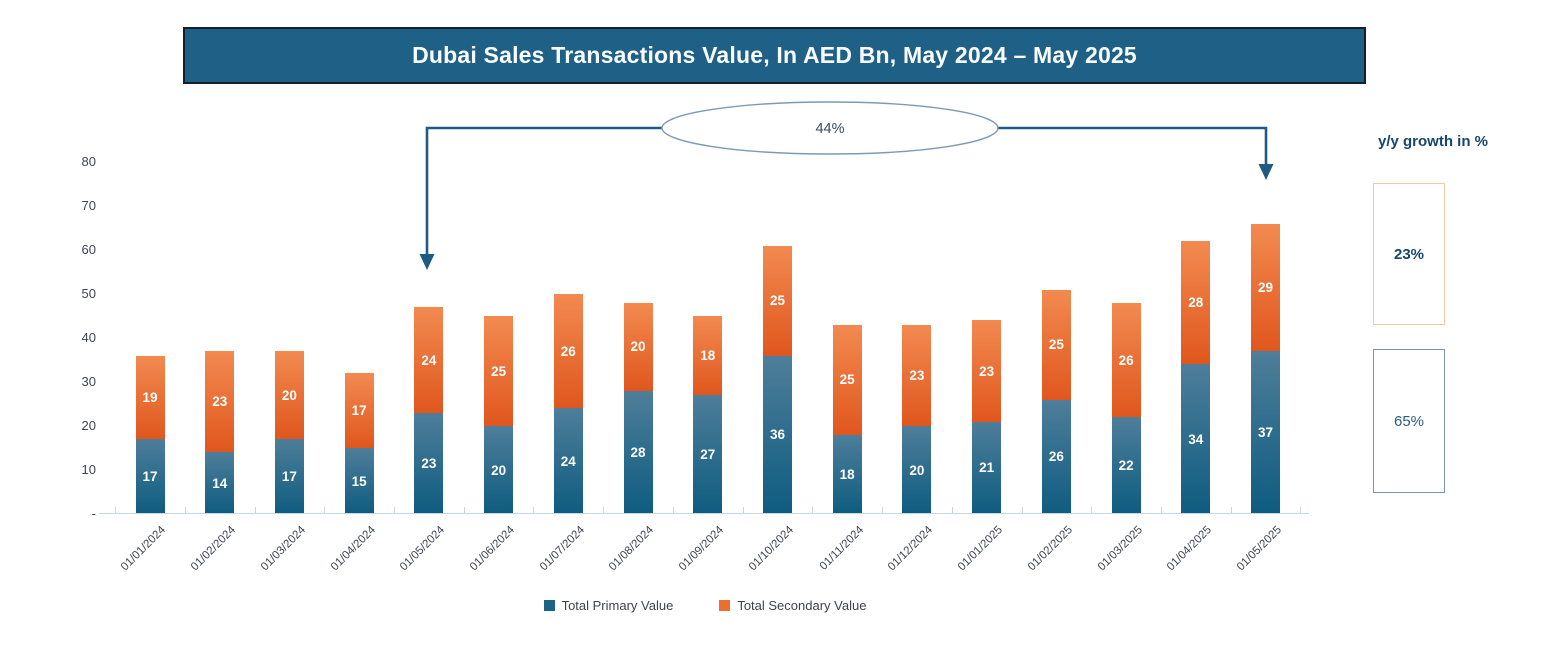  What do you see at coordinates (88, 337) in the screenshot?
I see `y-tick-label: 40` at bounding box center [88, 337].